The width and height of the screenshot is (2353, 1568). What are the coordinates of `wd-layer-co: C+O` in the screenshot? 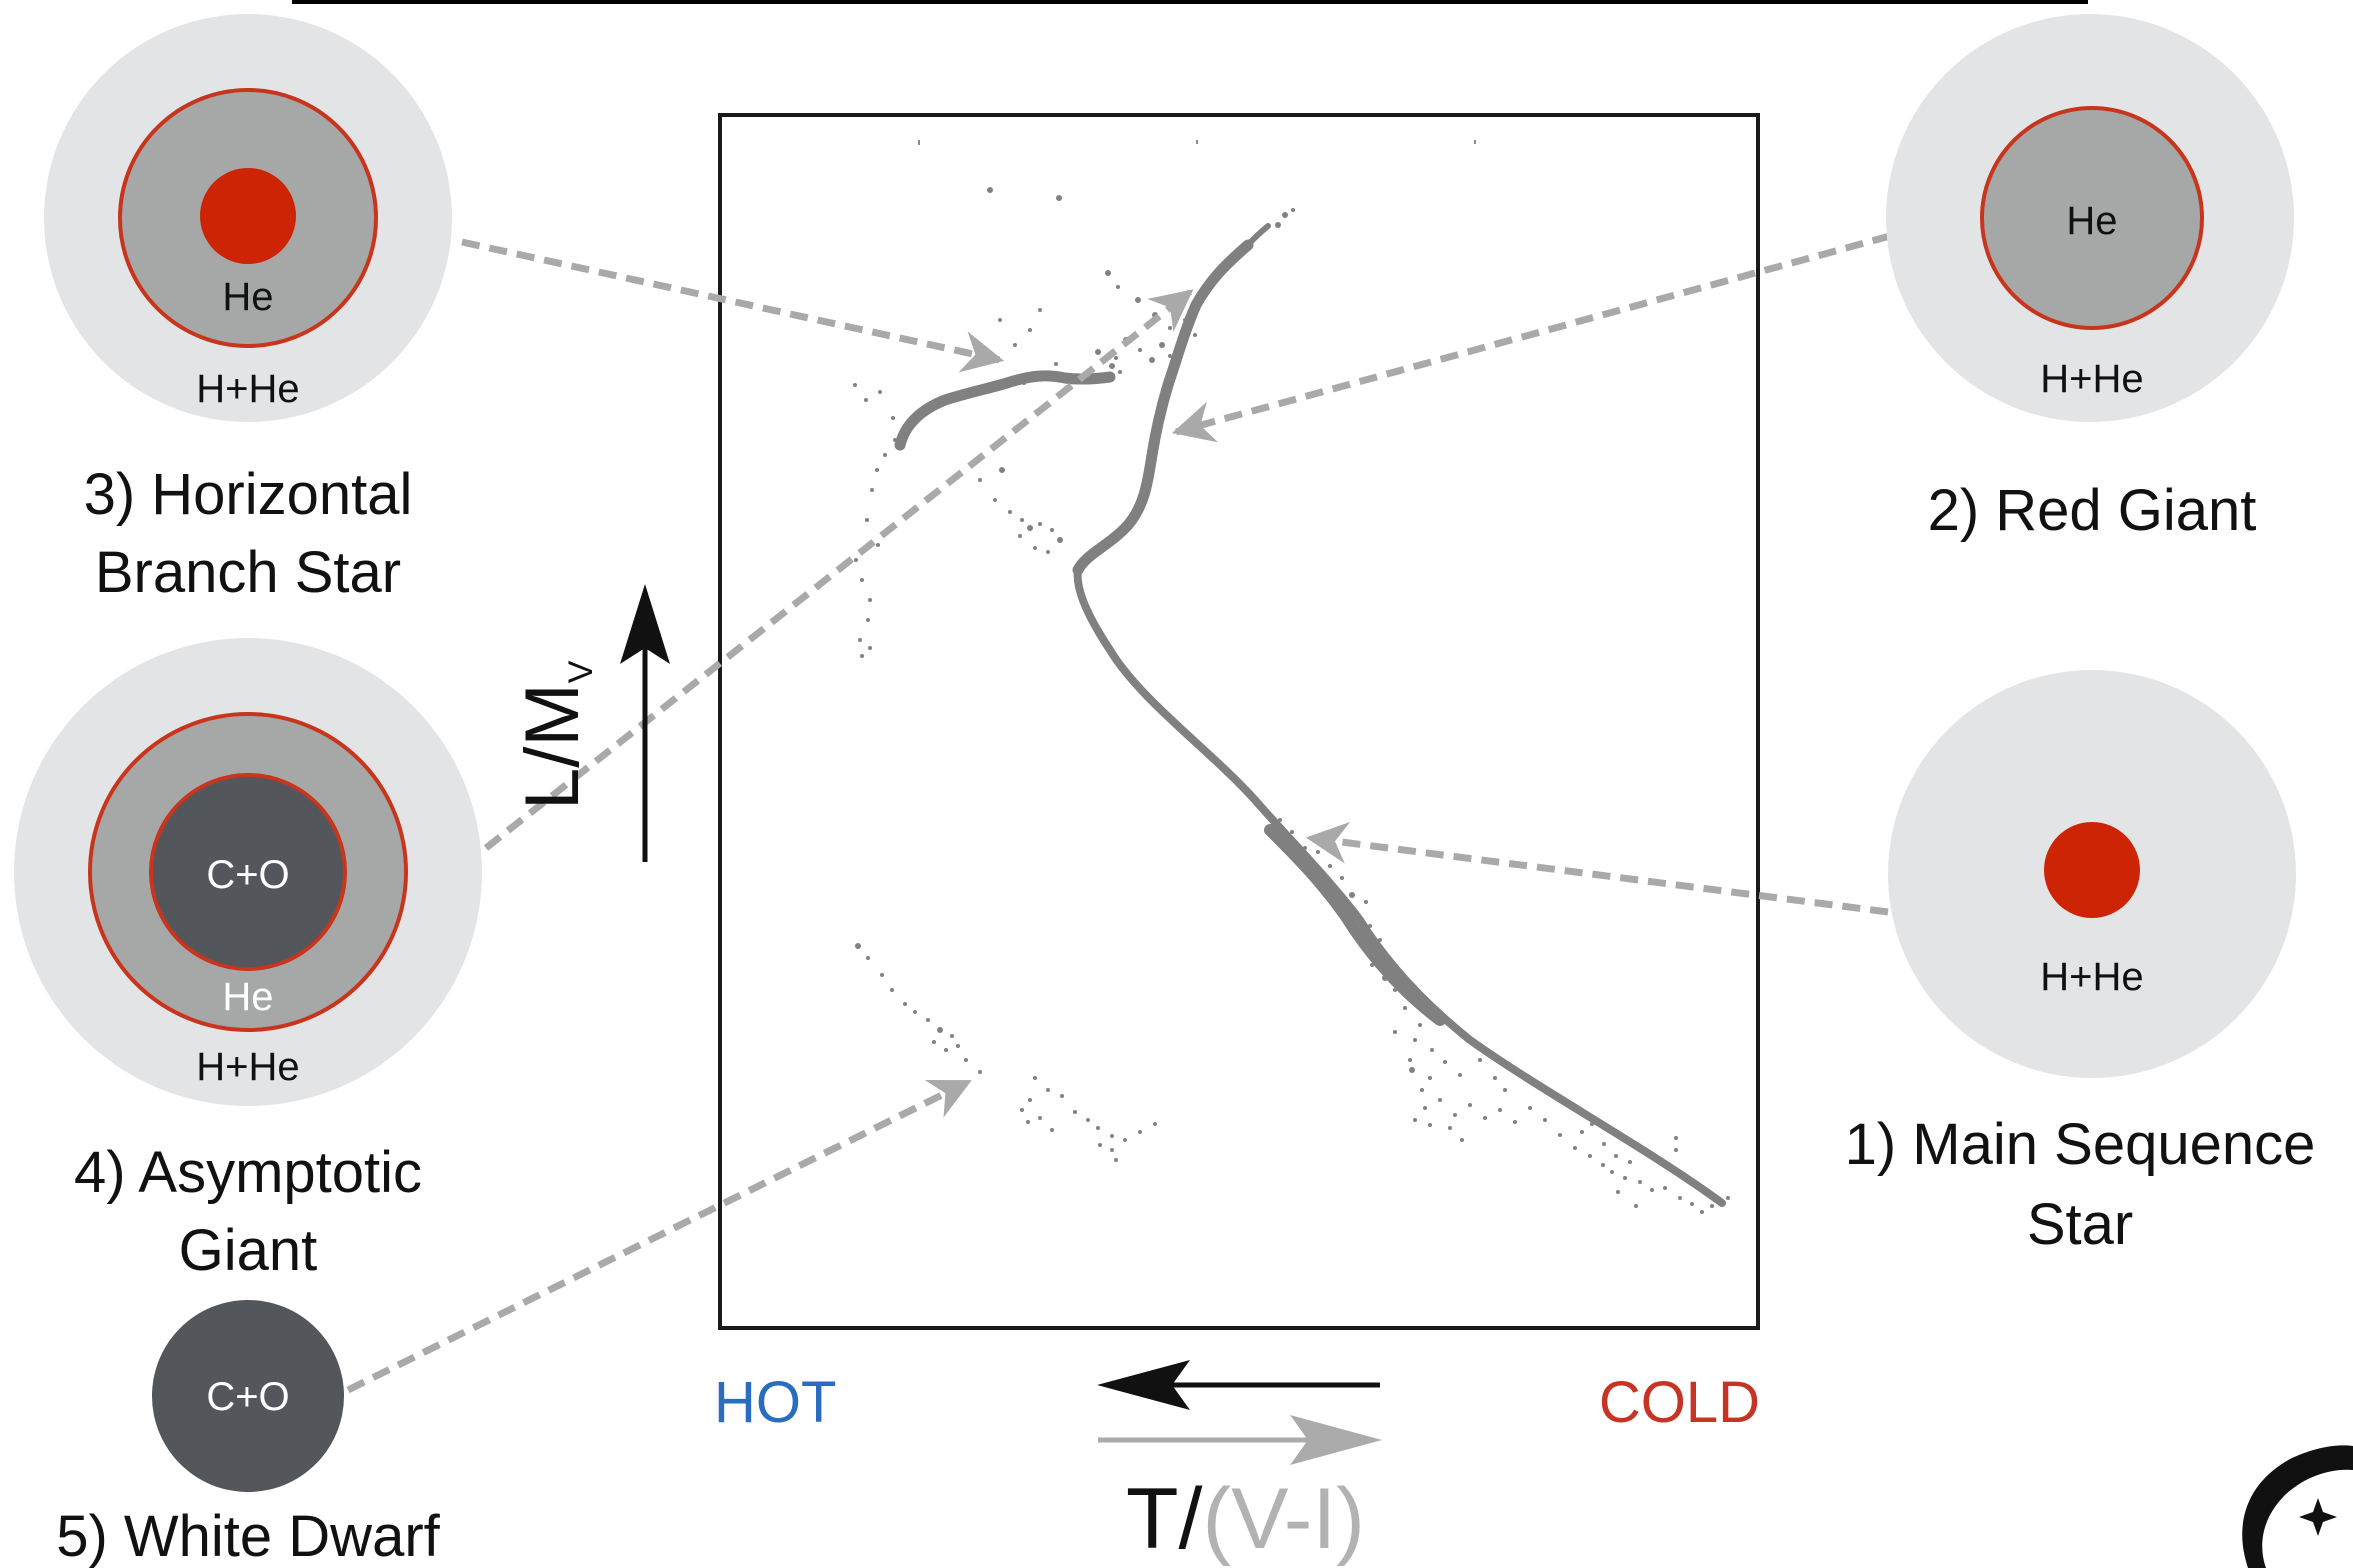 It's located at (247, 1397).